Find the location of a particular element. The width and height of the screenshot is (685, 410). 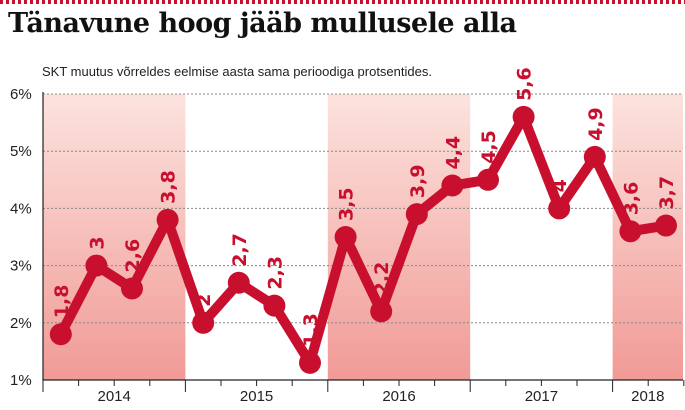

data-label: 3,7 is located at coordinates (667, 193).